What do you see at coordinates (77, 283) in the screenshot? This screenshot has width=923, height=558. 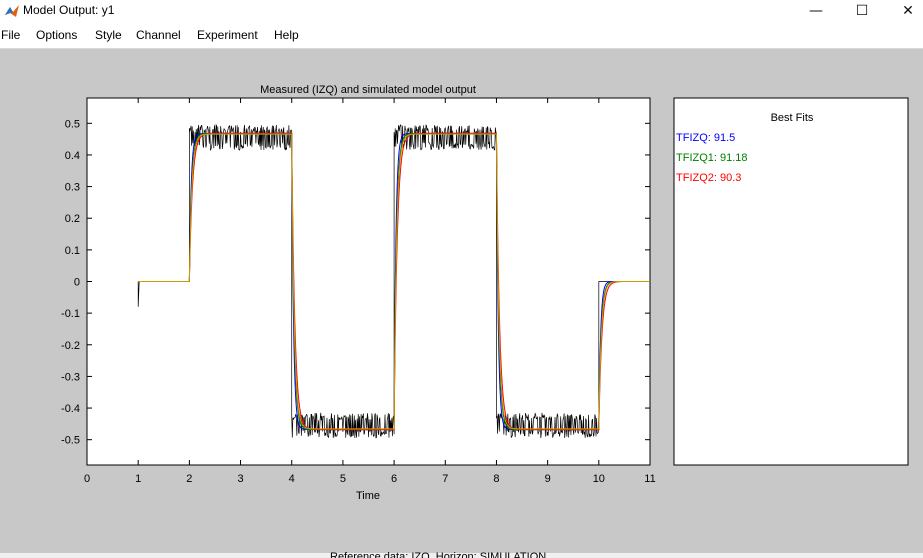 I see `y-tick-label: 0` at bounding box center [77, 283].